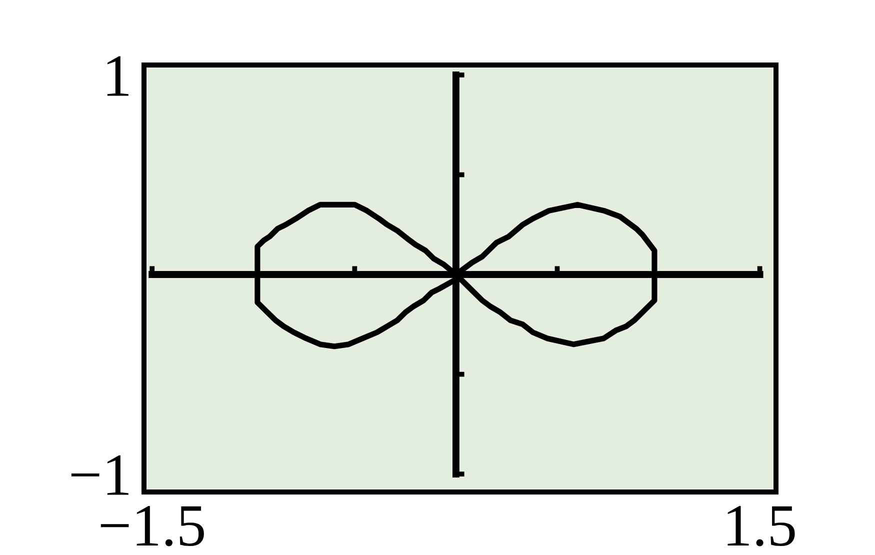  I want to click on y-tick-label: −1, so click(99, 475).